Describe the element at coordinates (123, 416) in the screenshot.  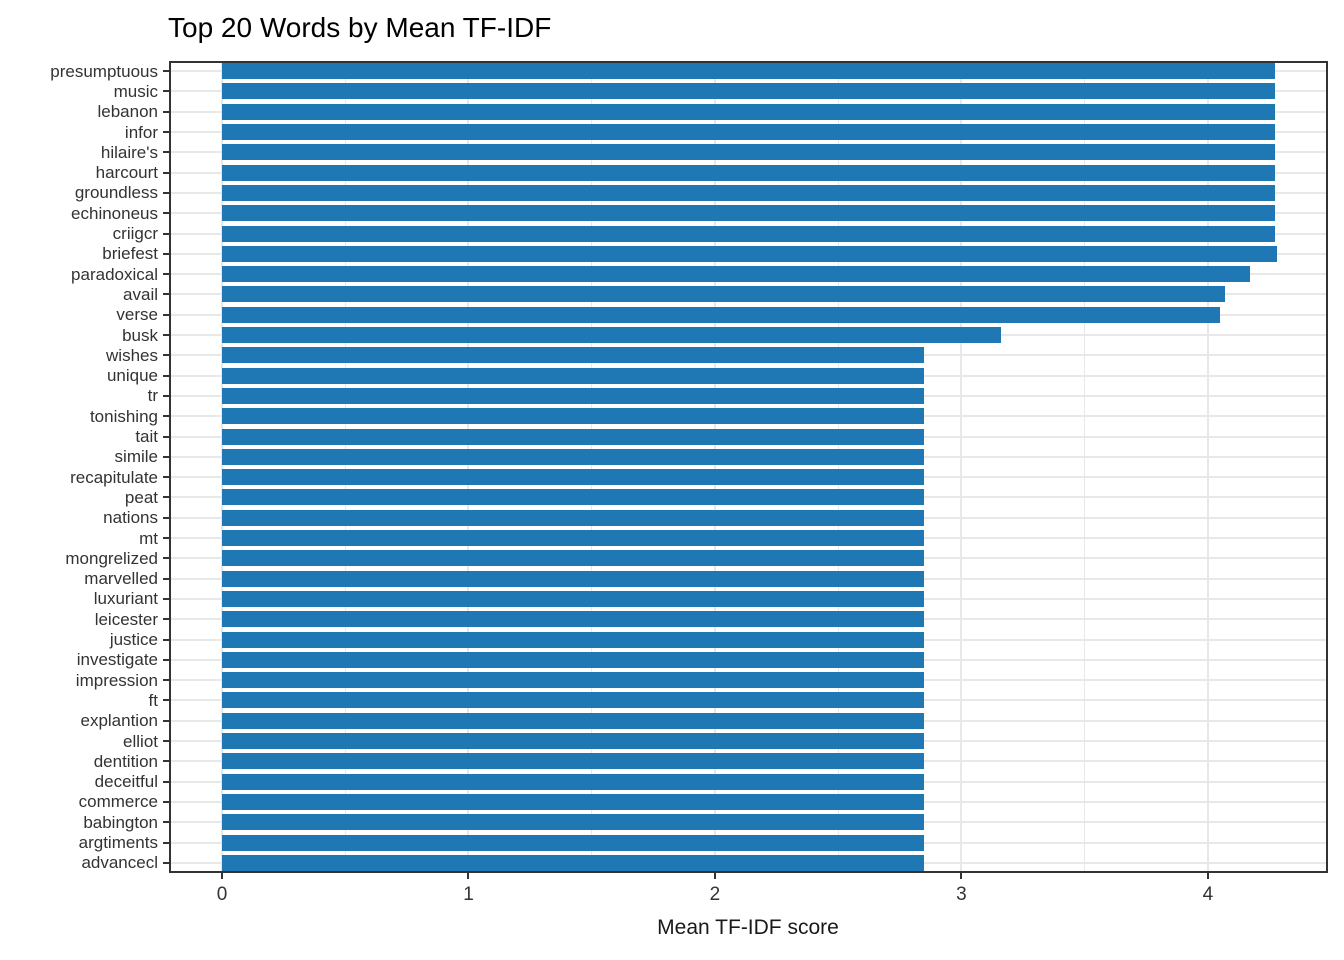
I see `y-tick-label: tonishing` at that location.